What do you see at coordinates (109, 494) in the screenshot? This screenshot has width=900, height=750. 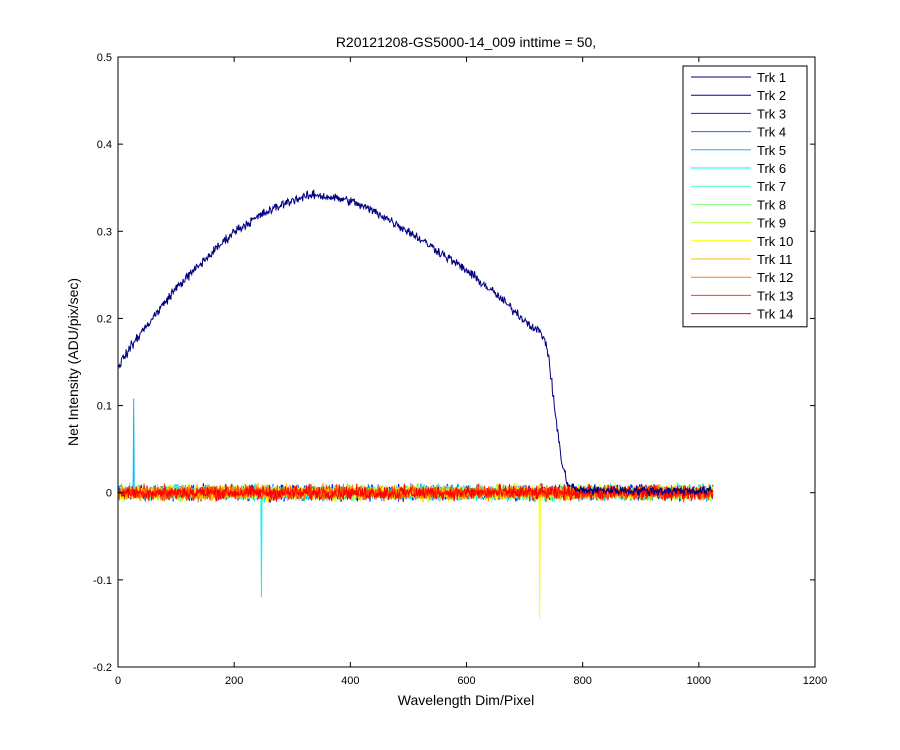 I see `y-tick-label: 0` at bounding box center [109, 494].